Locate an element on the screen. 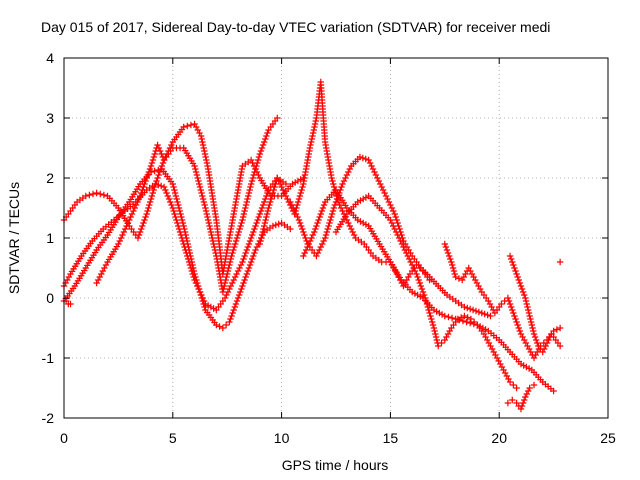 This screenshot has width=640, height=480. x-tick-label: 20 is located at coordinates (499, 438).